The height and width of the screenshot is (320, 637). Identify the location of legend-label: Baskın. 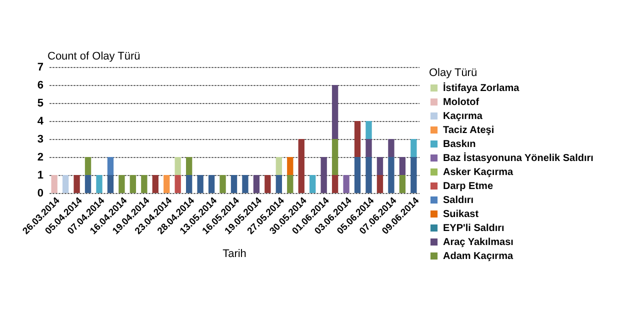
(459, 144).